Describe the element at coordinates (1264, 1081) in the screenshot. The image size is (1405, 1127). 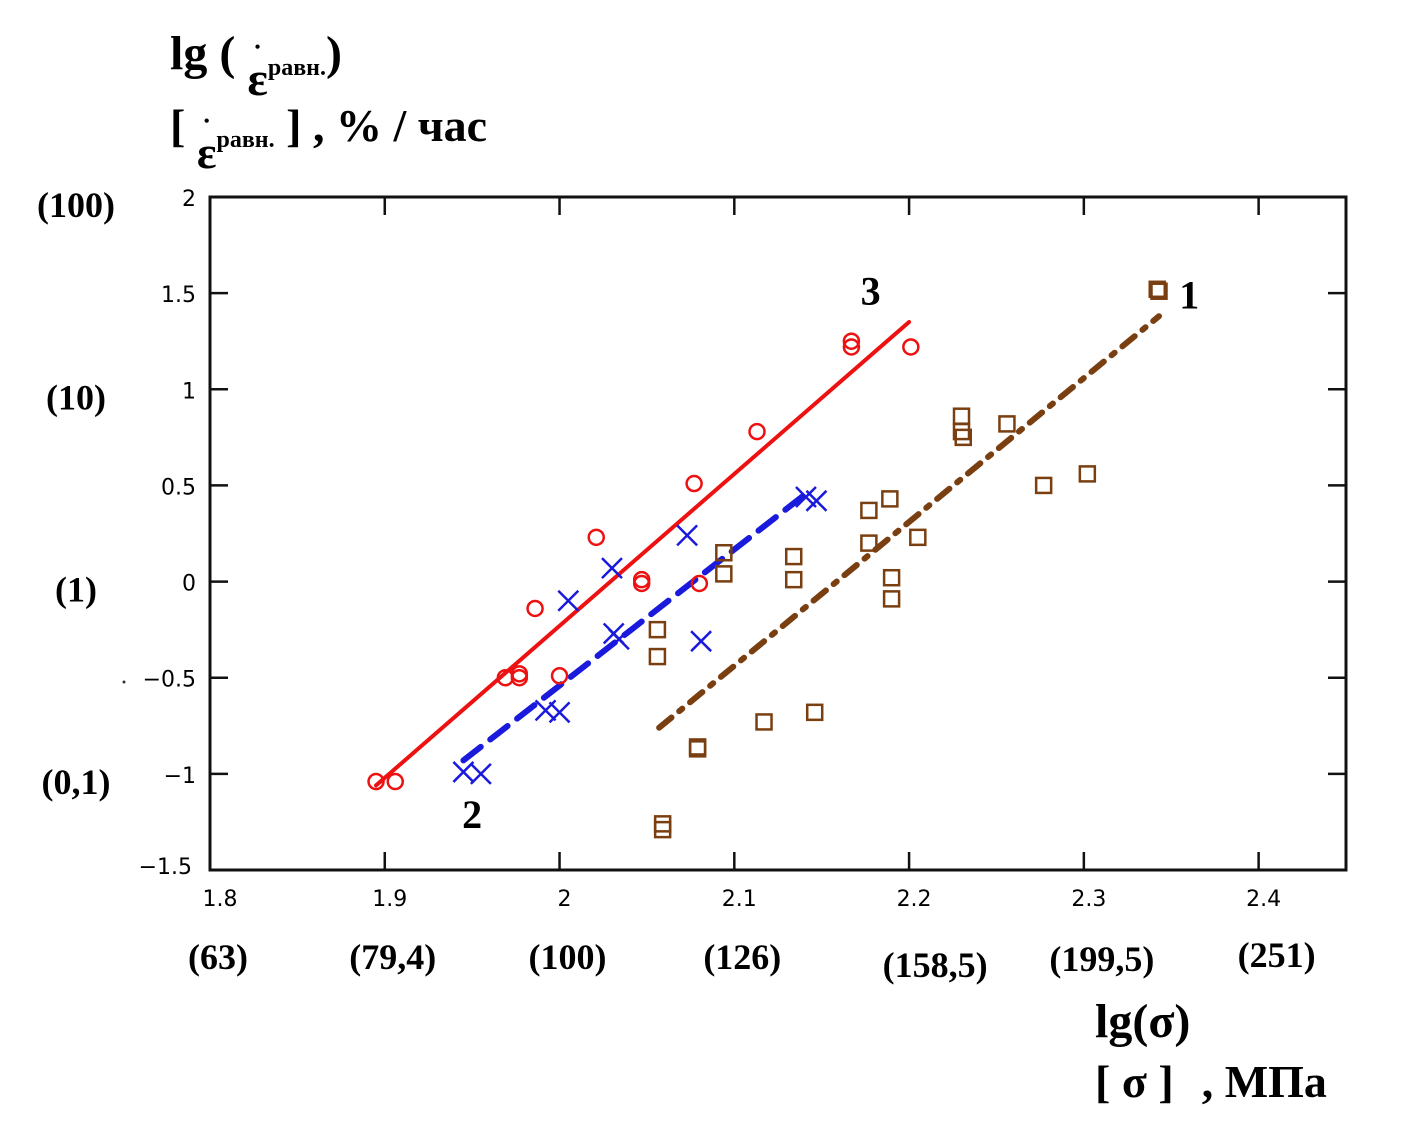
I see `x-axis-unit: , МПа` at that location.